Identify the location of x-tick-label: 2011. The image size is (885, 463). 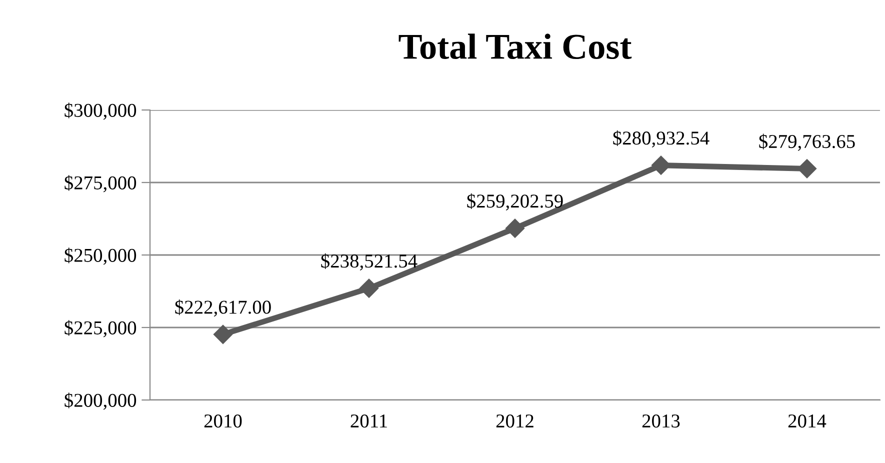
(368, 421).